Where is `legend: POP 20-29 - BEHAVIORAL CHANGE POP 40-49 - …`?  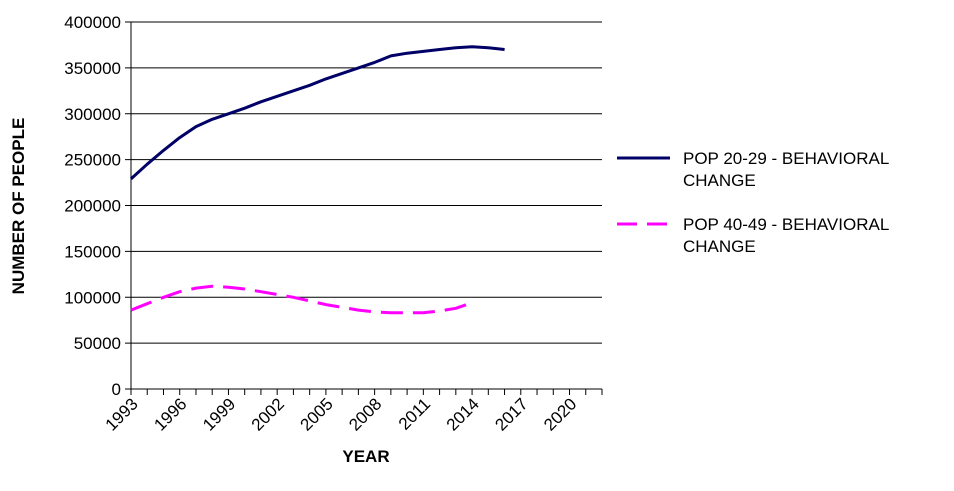
legend: POP 20-29 - BEHAVIORAL CHANGE POP 40-49 - … is located at coordinates (753, 202).